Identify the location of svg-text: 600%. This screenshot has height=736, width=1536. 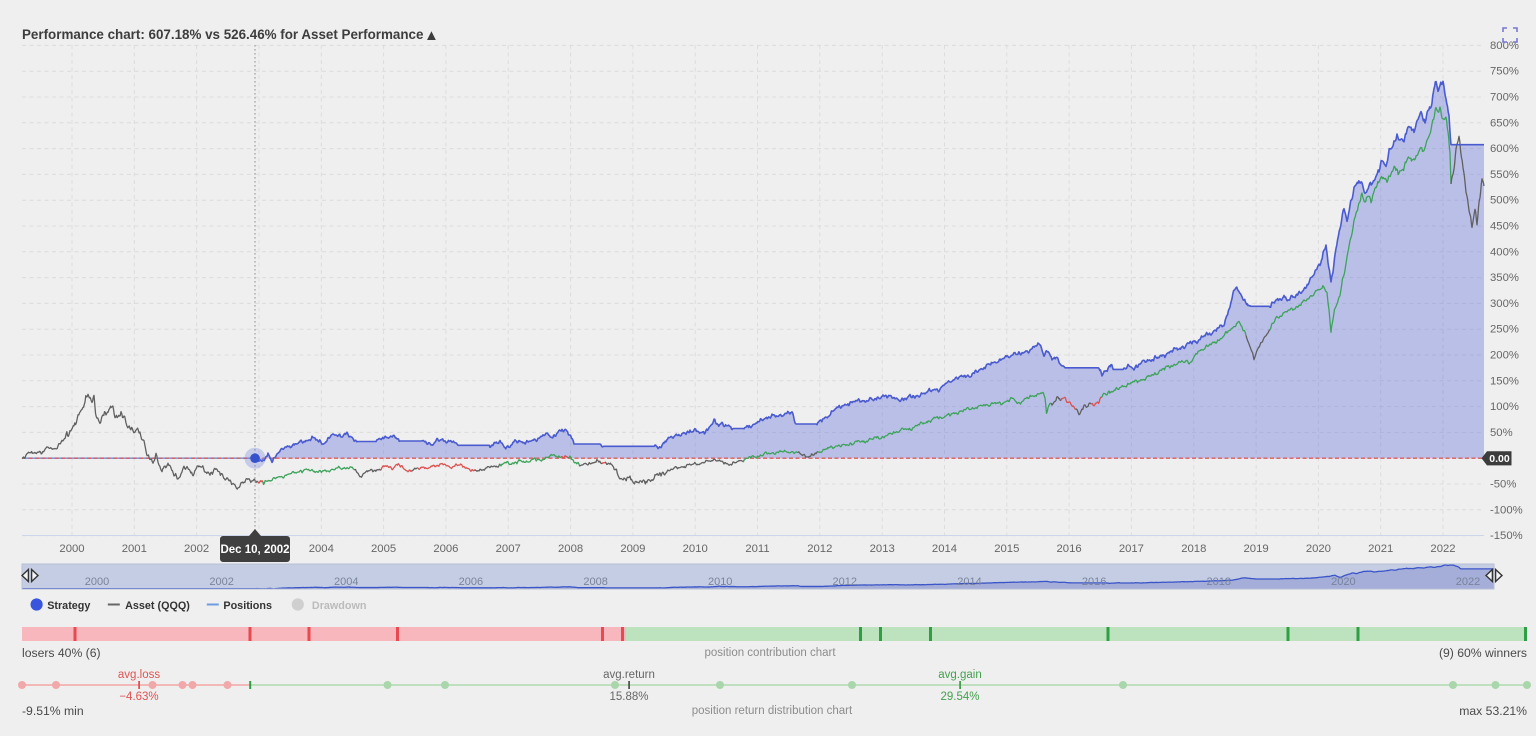
(1504, 149).